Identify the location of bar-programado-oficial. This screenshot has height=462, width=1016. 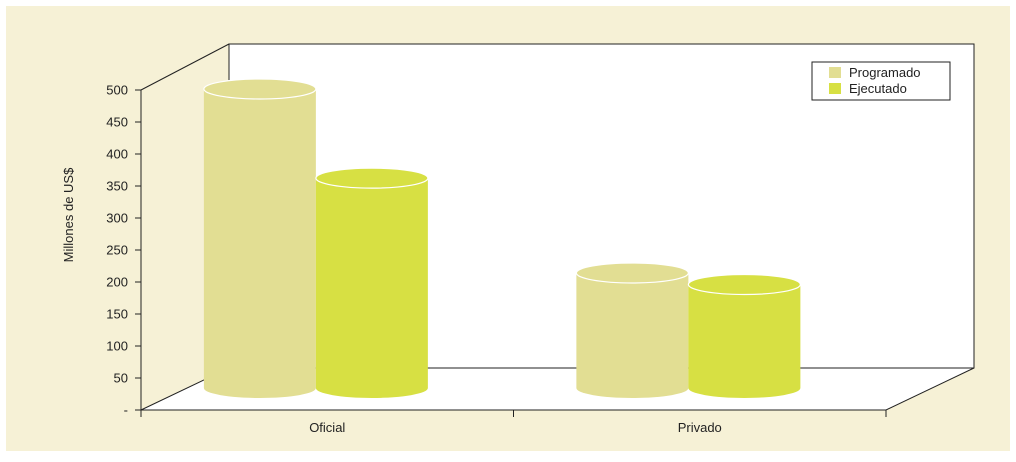
(260, 238).